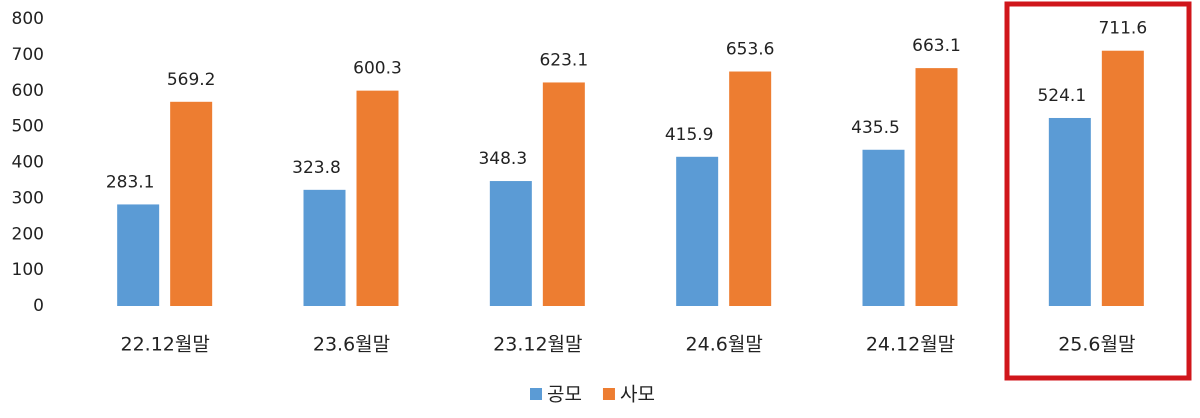 The height and width of the screenshot is (418, 1200). What do you see at coordinates (910, 345) in the screenshot?
I see `x-tick-label: 24.12월말` at bounding box center [910, 345].